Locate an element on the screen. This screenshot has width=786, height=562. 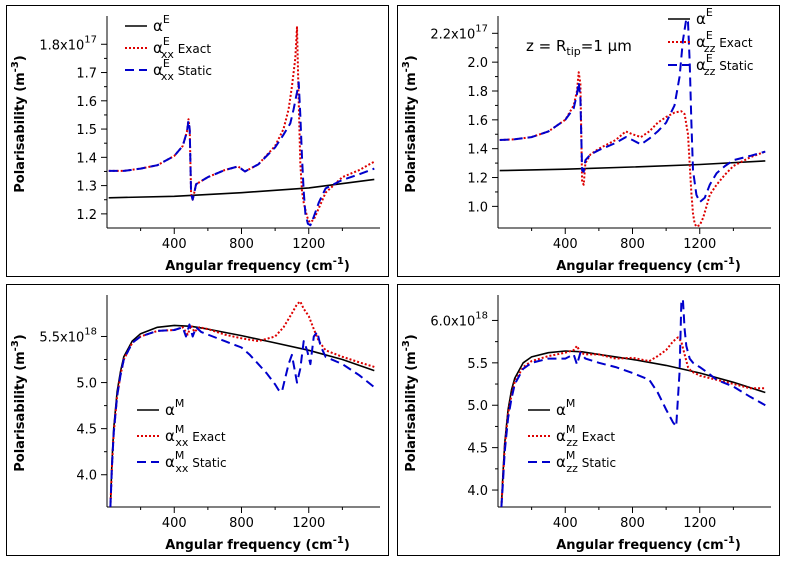
y-tick-label: 1.8x10¹⁷ is located at coordinates (68, 43).